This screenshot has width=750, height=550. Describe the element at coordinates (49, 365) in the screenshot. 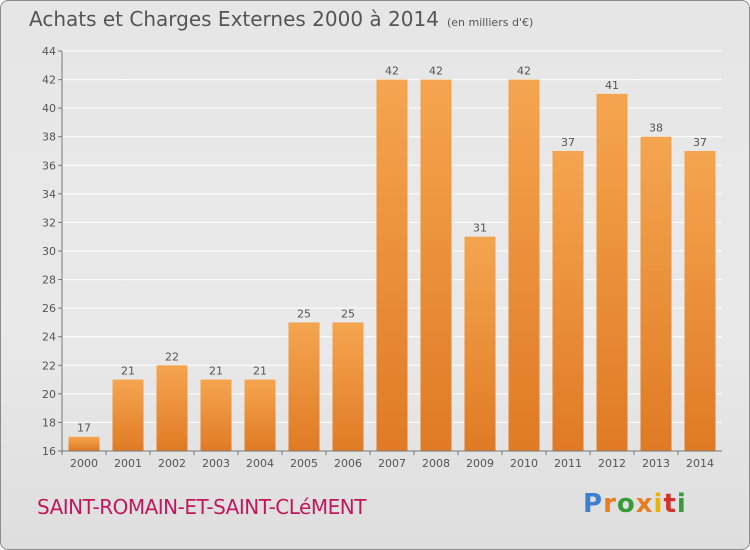

I see `y-tick-label: 22` at that location.